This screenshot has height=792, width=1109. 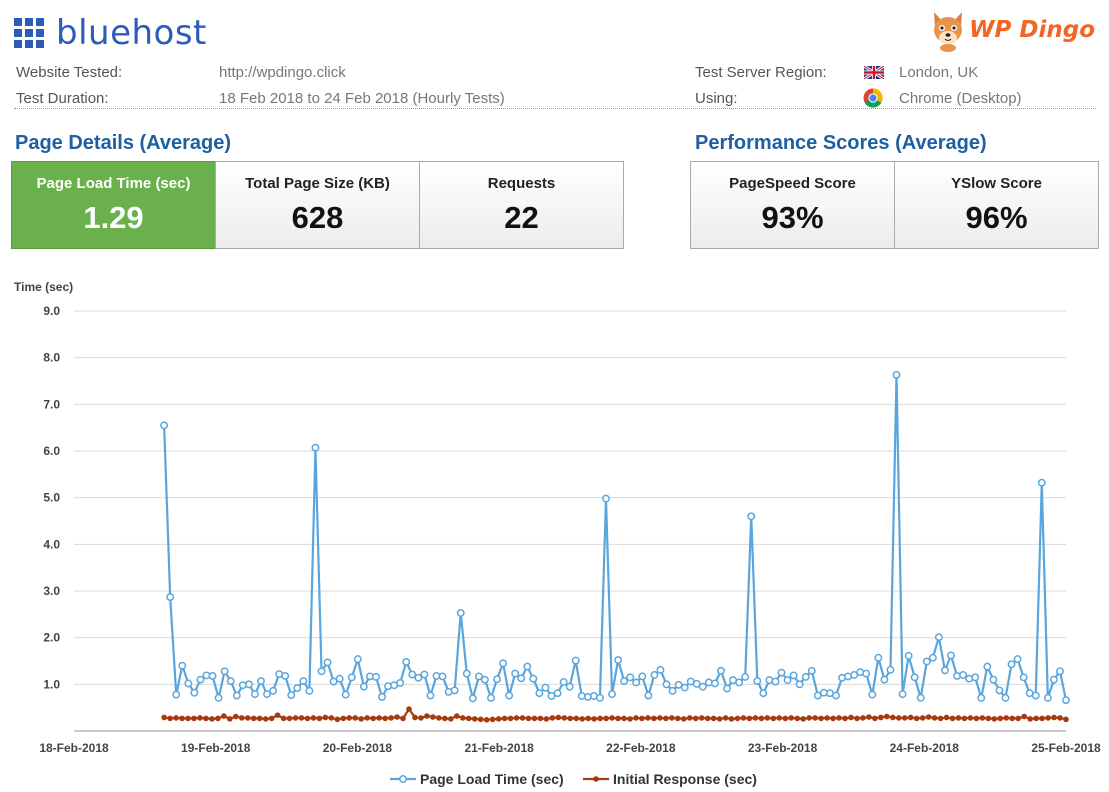 What do you see at coordinates (996, 183) in the screenshot?
I see `card-label: YSlow Score` at bounding box center [996, 183].